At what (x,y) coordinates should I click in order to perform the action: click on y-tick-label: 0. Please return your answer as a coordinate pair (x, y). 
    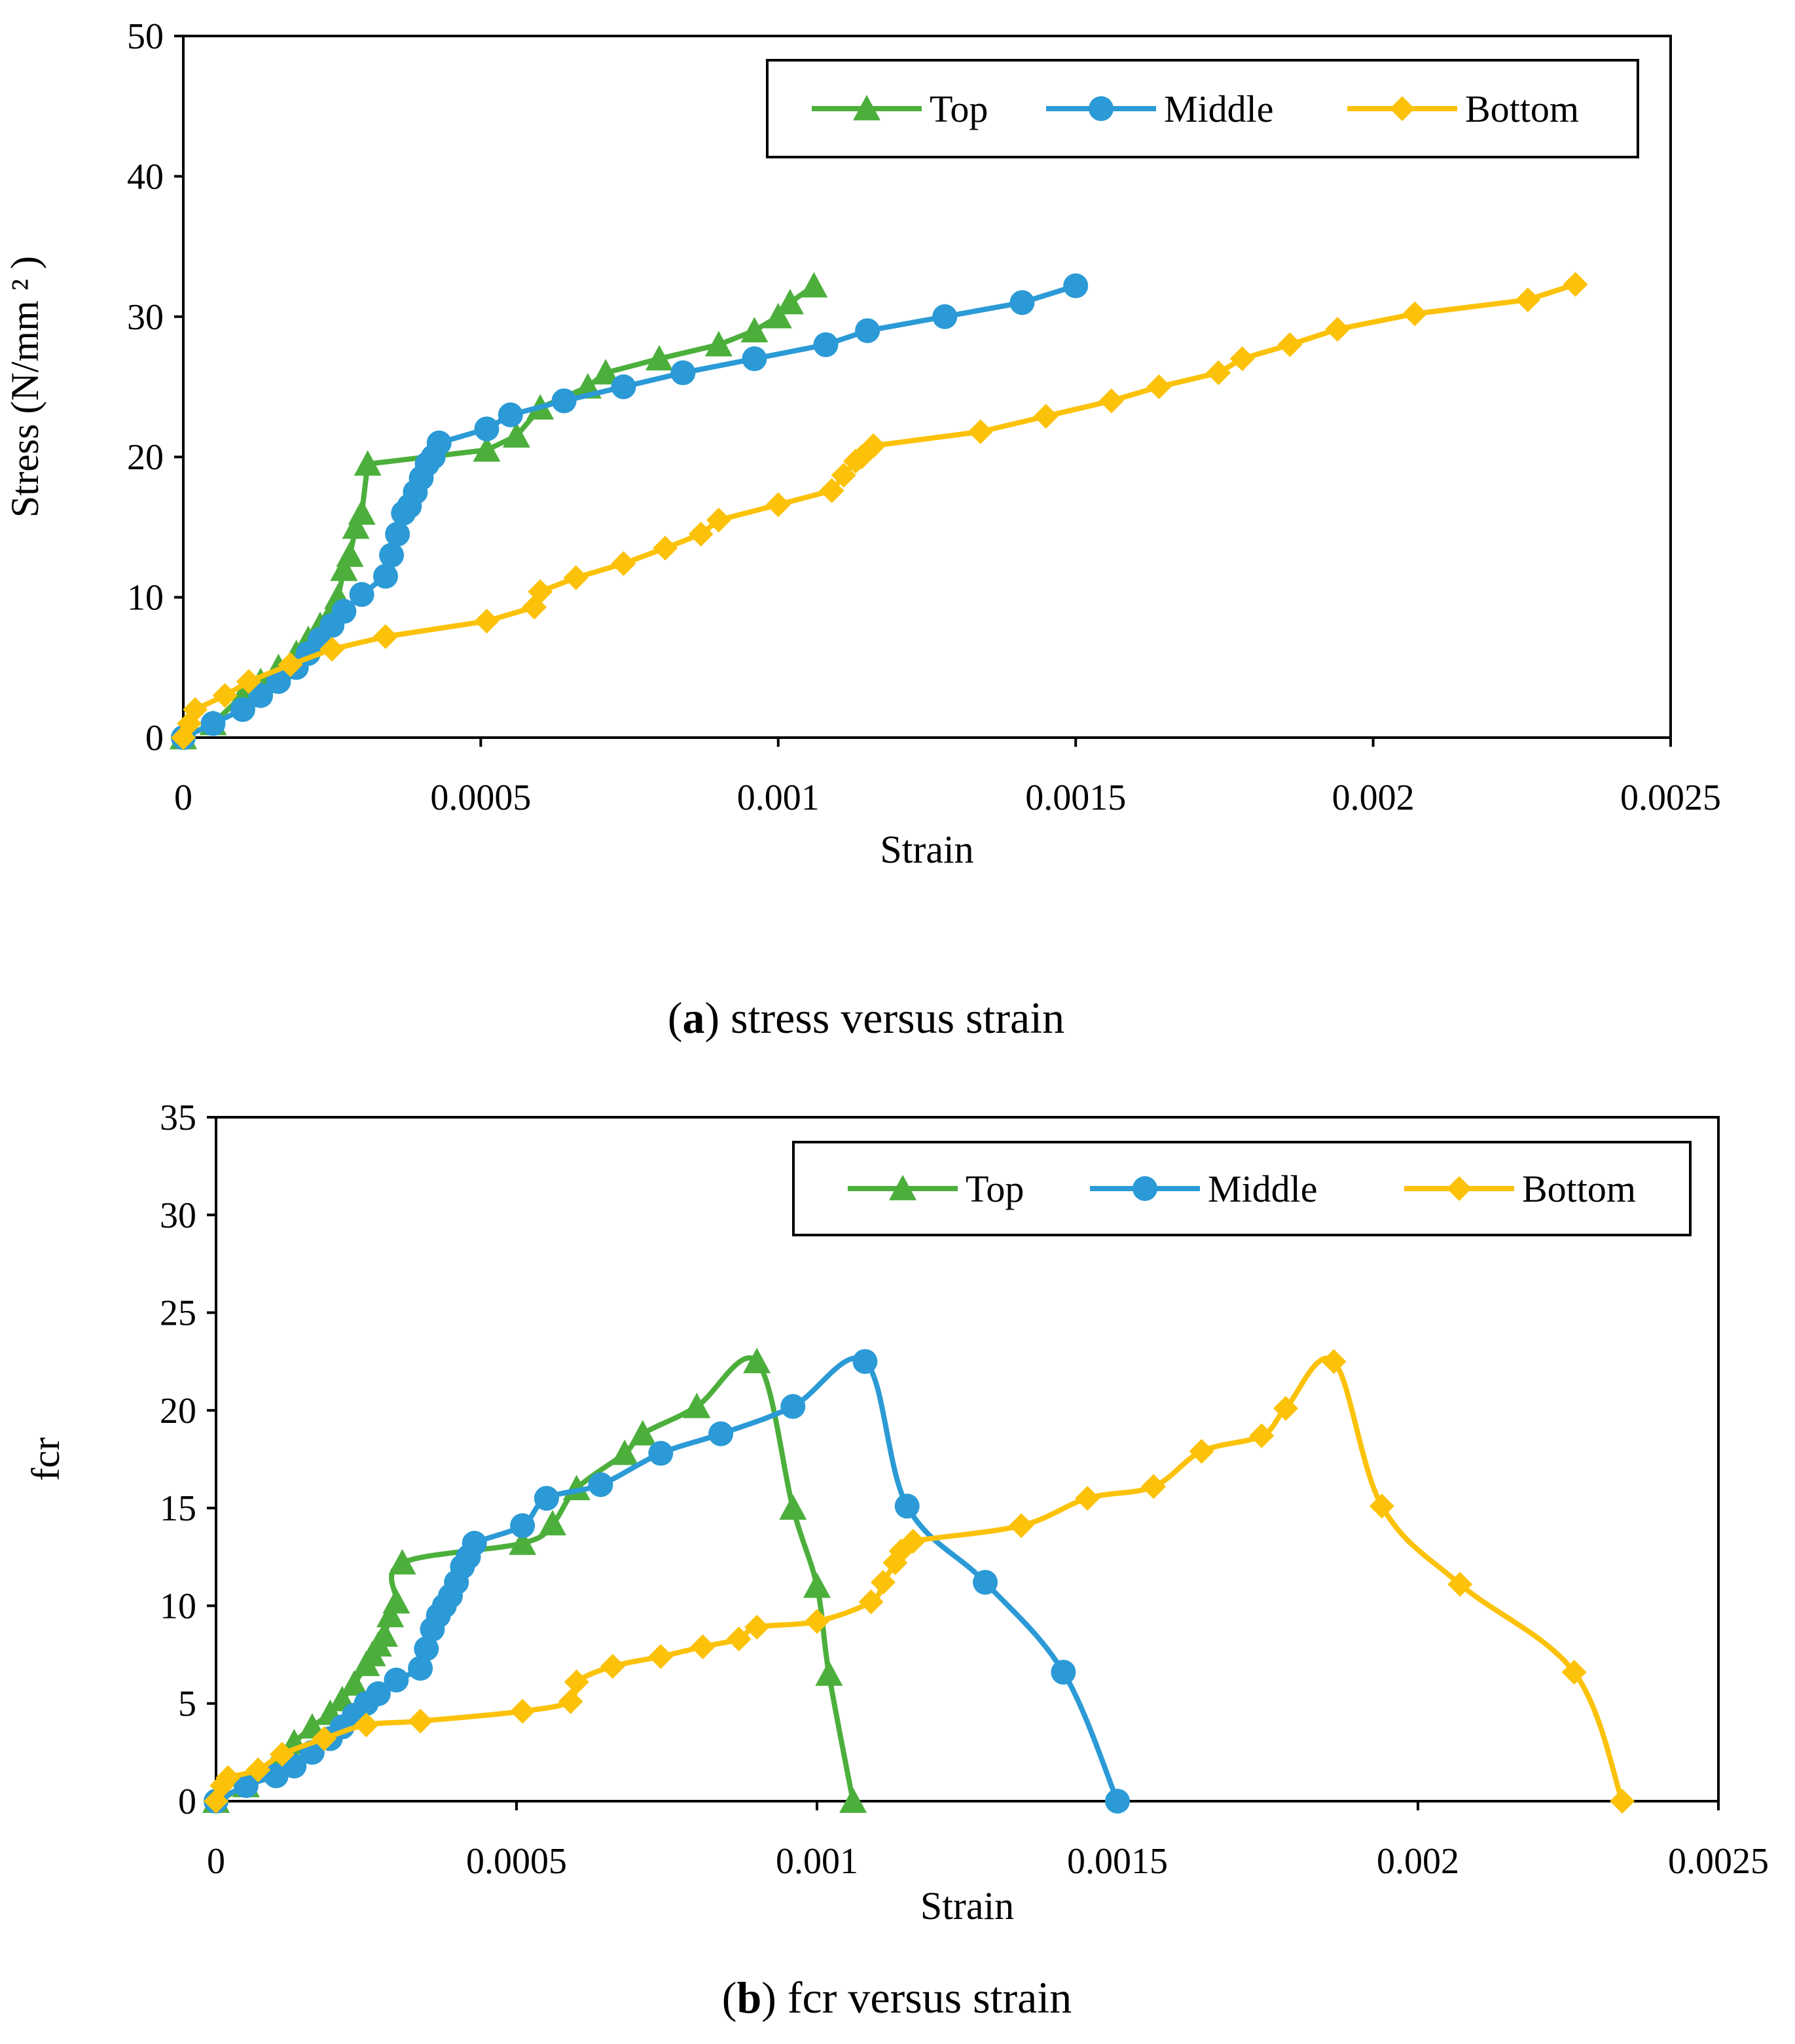
    Looking at the image, I should click on (187, 1802).